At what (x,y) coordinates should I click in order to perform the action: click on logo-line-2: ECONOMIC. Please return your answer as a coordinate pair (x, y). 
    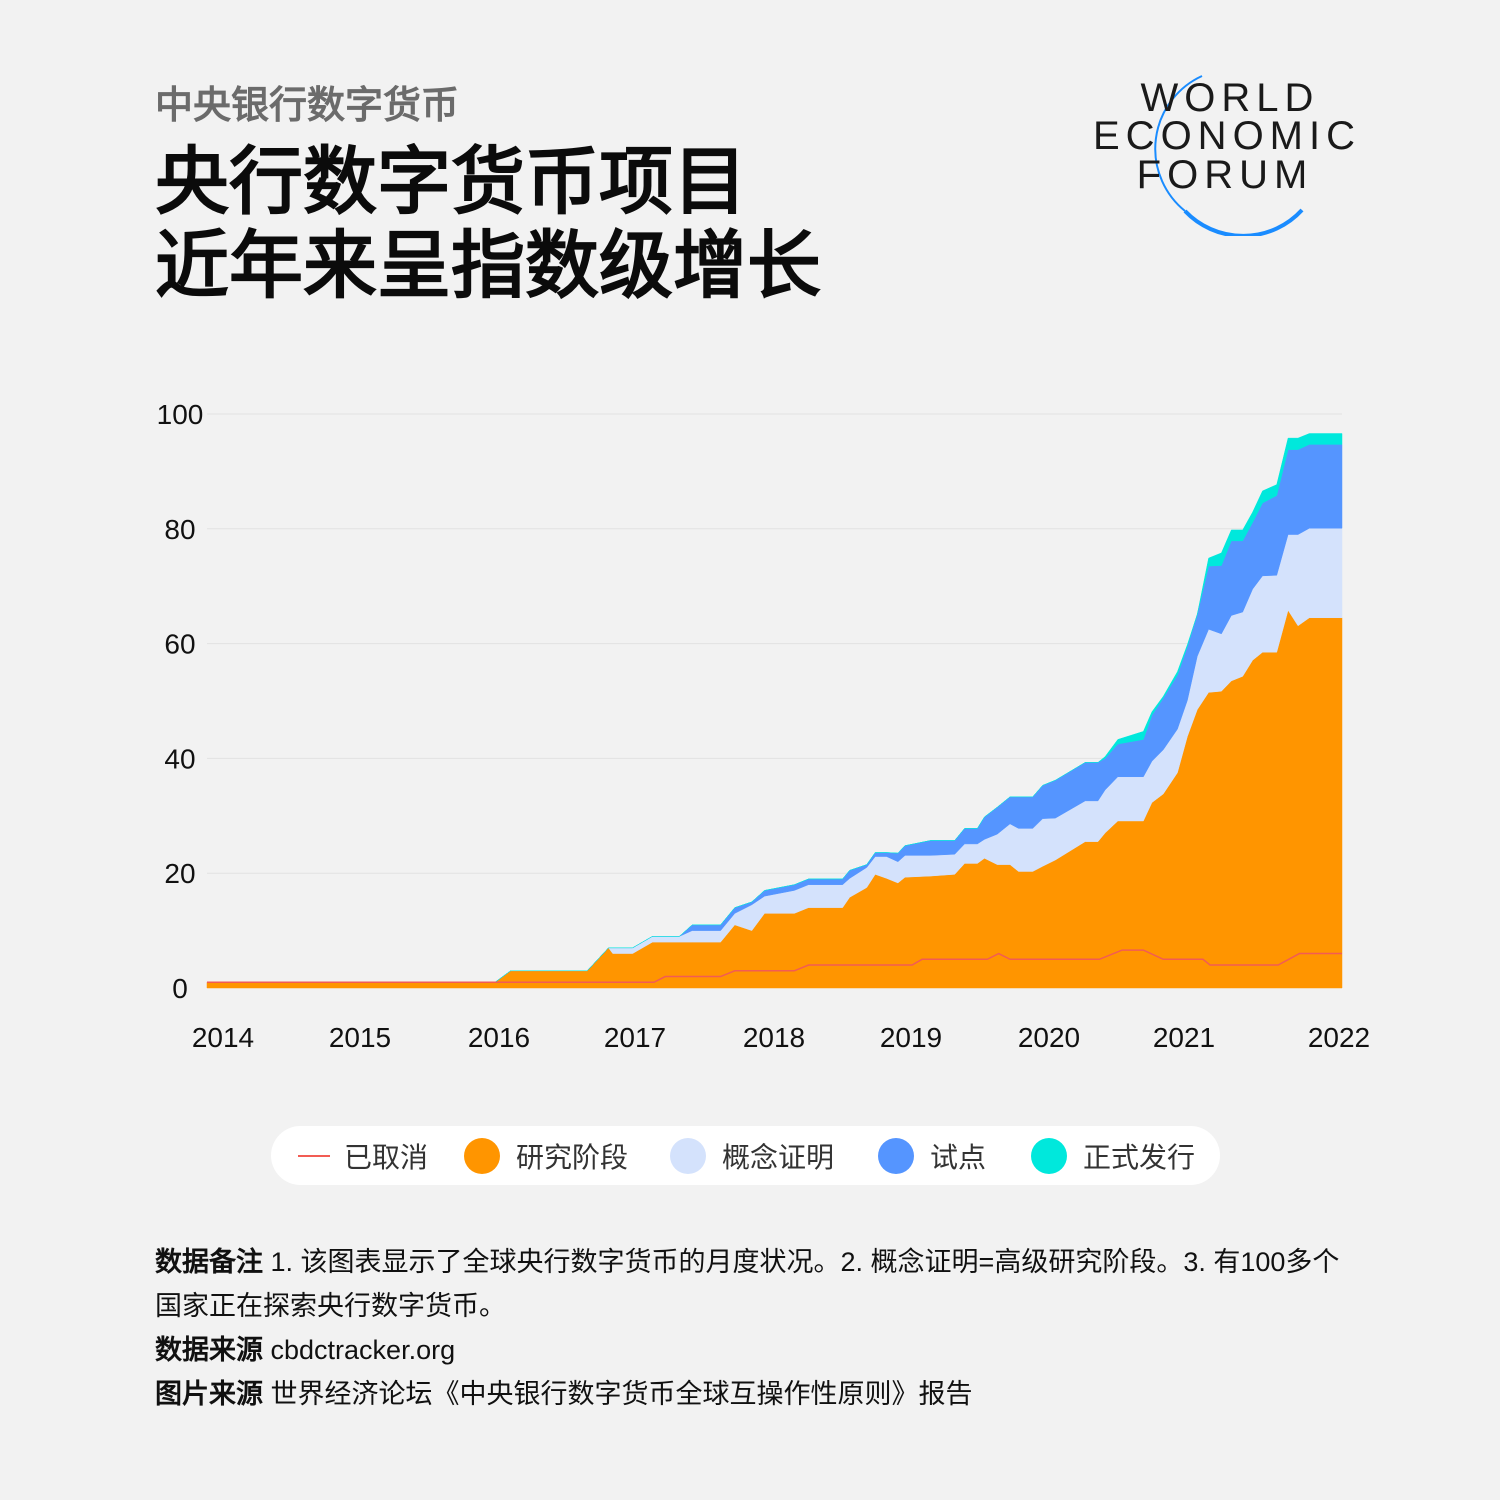
    Looking at the image, I should click on (1227, 136).